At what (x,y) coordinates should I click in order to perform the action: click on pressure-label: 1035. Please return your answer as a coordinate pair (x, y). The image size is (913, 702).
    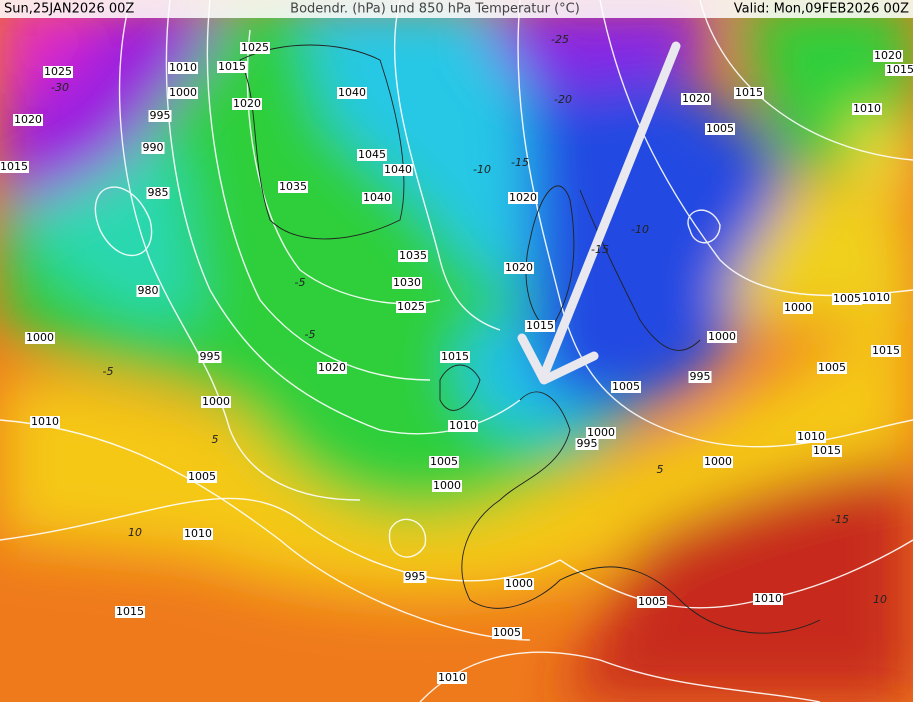
    Looking at the image, I should click on (413, 255).